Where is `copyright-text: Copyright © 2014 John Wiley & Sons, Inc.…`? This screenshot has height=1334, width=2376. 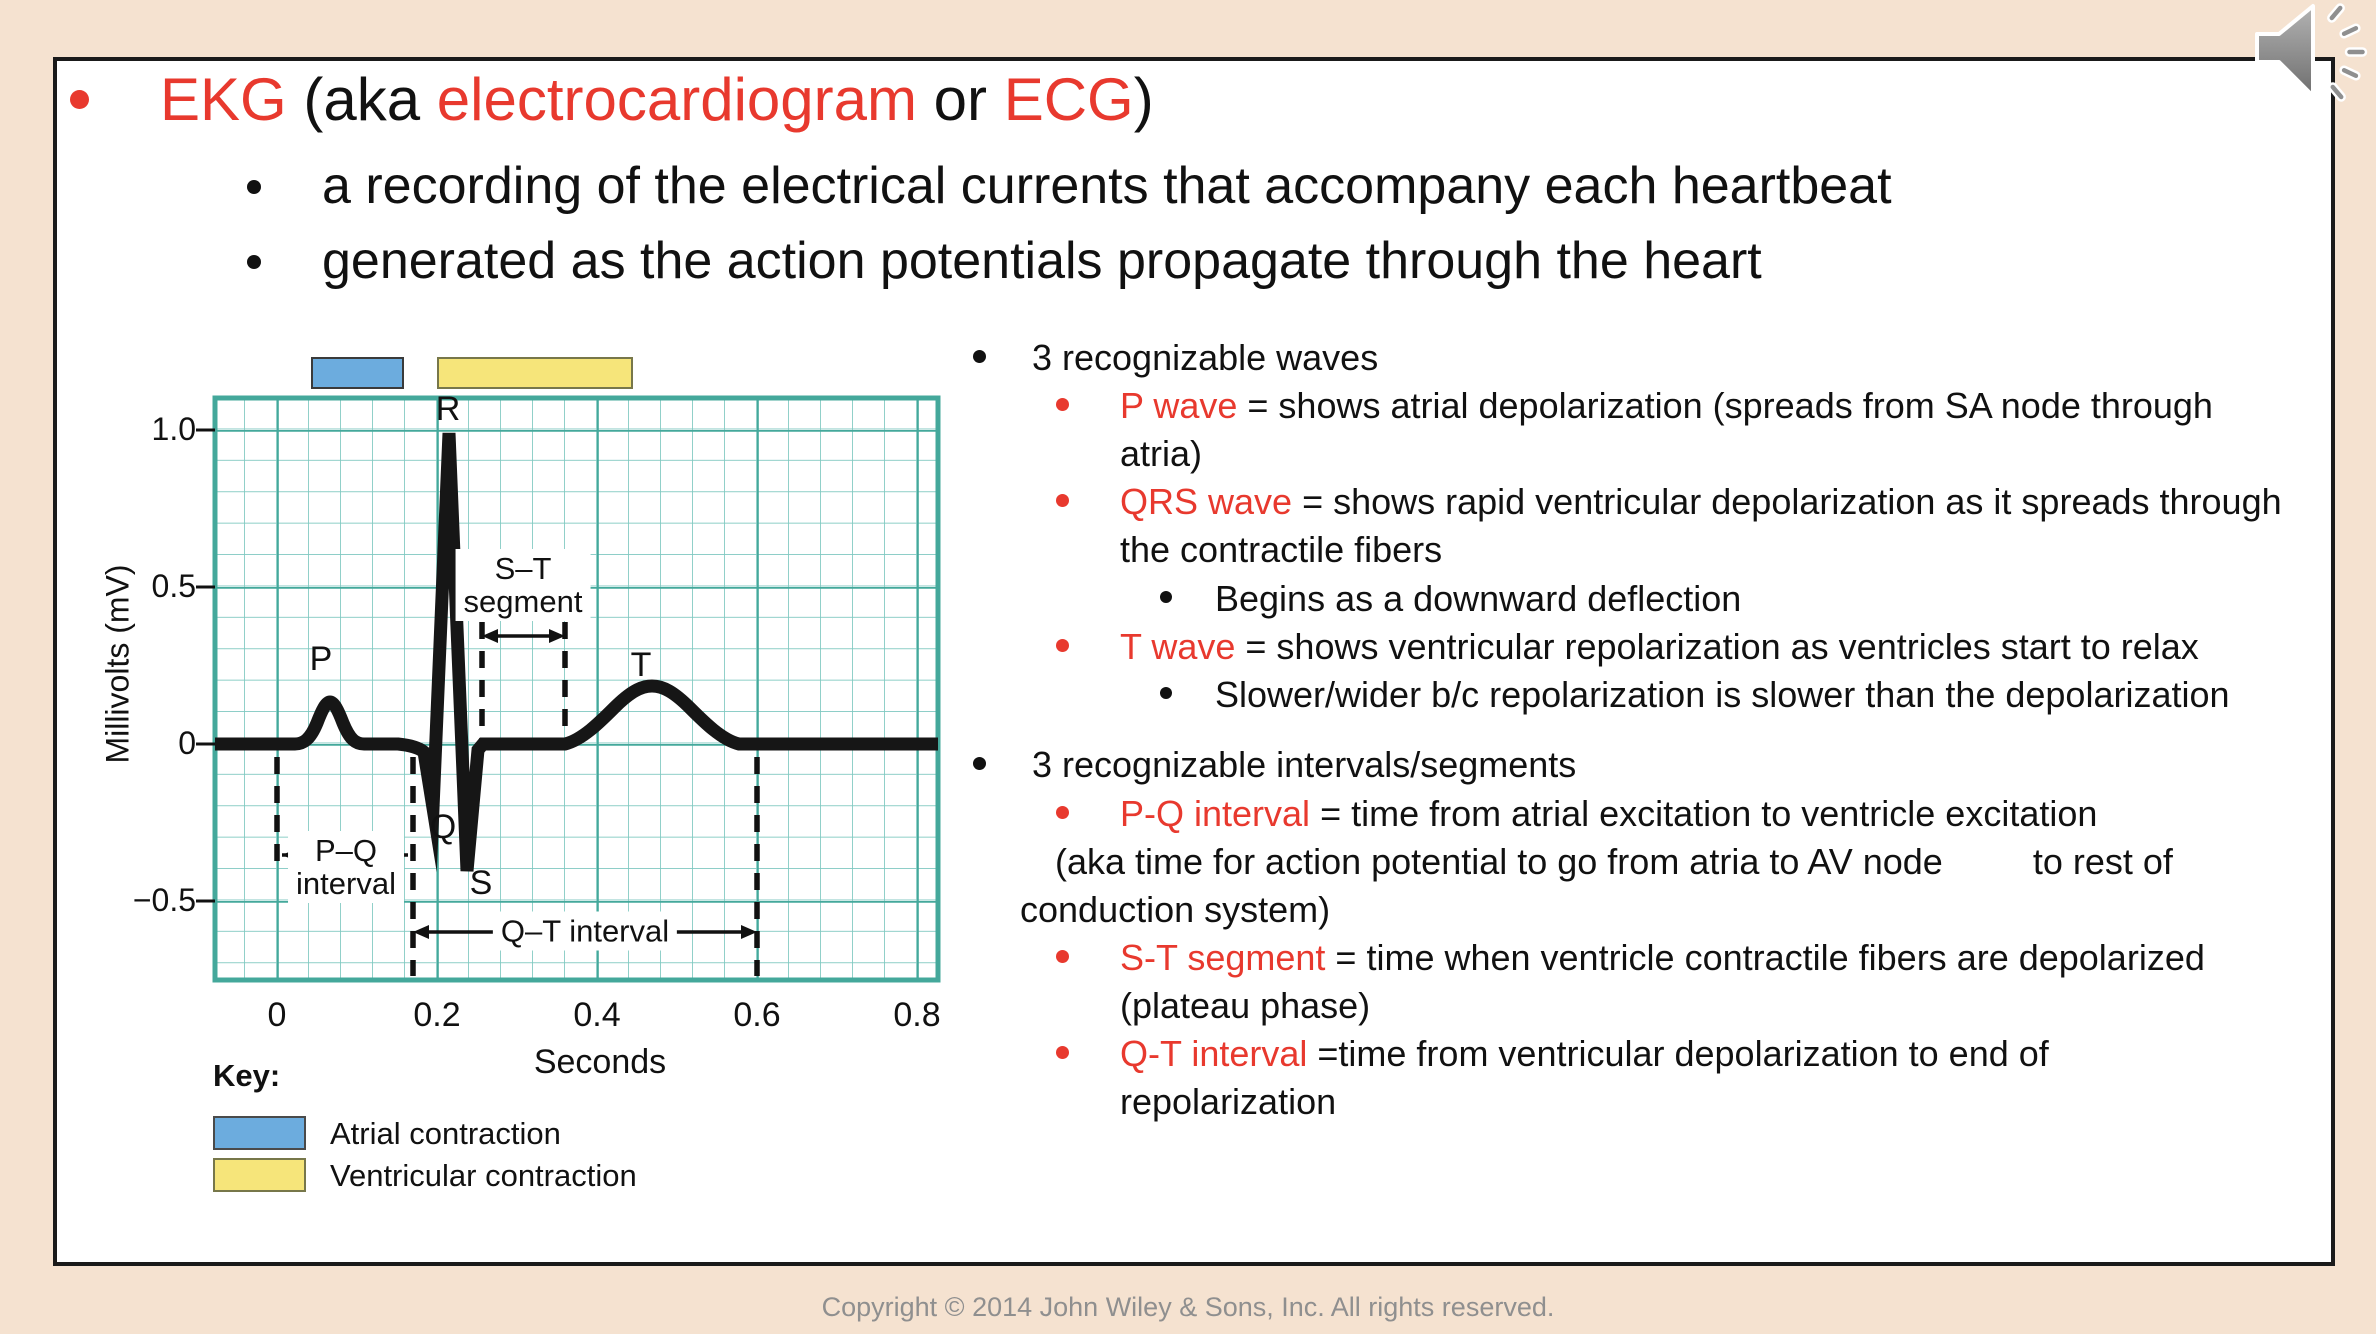
copyright-text: Copyright © 2014 John Wiley & Sons, Inc.… is located at coordinates (1188, 1307).